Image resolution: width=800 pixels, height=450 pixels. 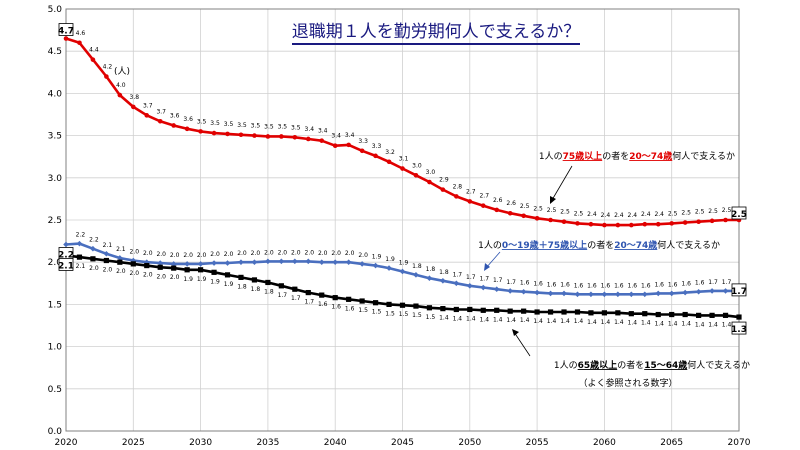 I want to click on ann-highlight: 20～74歳, so click(x=635, y=245).